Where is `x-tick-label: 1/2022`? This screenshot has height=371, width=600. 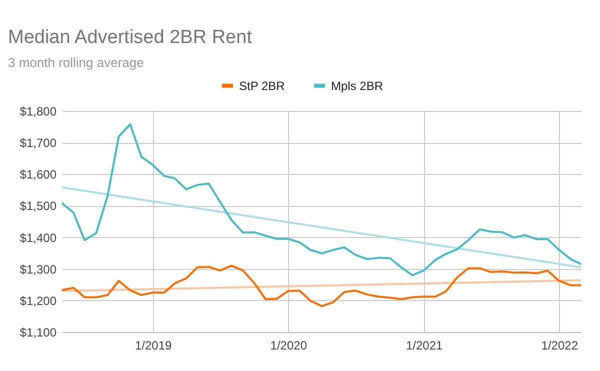 x-tick-label: 1/2022 is located at coordinates (559, 345).